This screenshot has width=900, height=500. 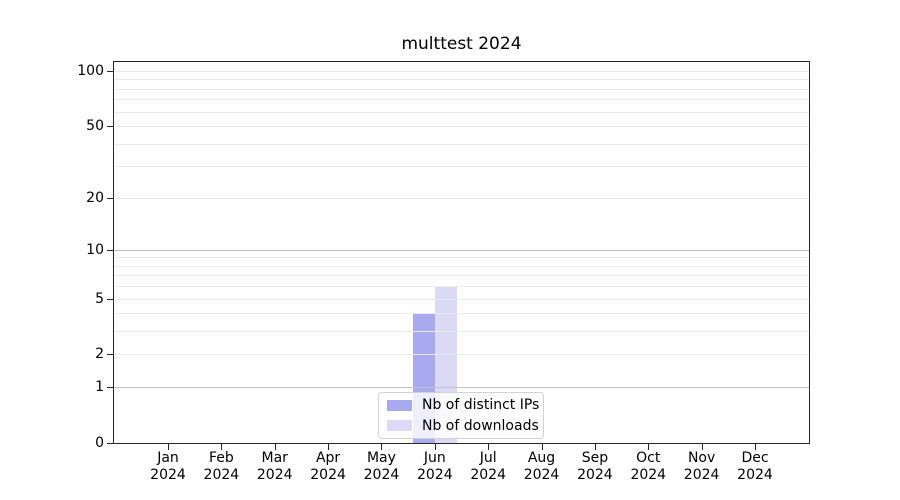 I want to click on chart-title: multtest 2024, so click(x=461, y=44).